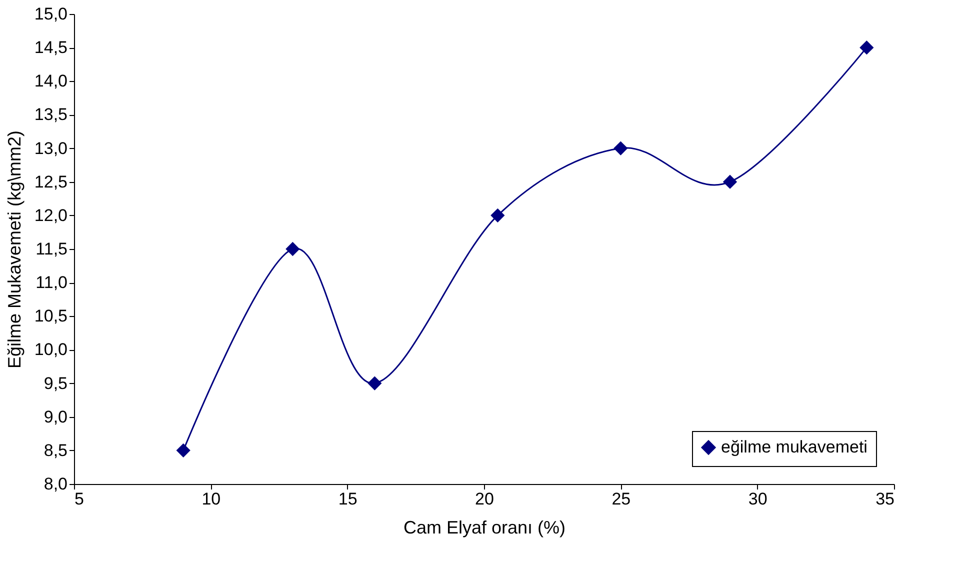  Describe the element at coordinates (52, 282) in the screenshot. I see `y-tick-label: 11,0` at that location.